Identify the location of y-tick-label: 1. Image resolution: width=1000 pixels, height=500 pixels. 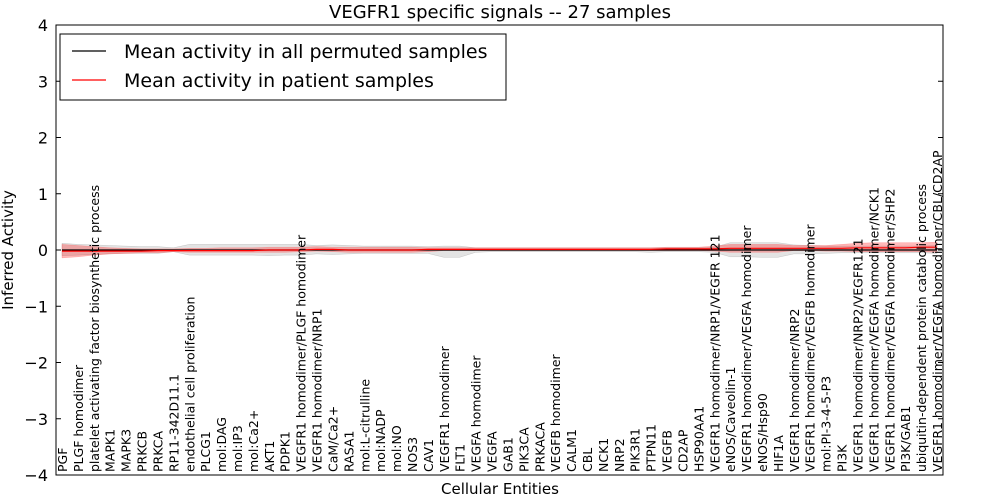
(43, 194).